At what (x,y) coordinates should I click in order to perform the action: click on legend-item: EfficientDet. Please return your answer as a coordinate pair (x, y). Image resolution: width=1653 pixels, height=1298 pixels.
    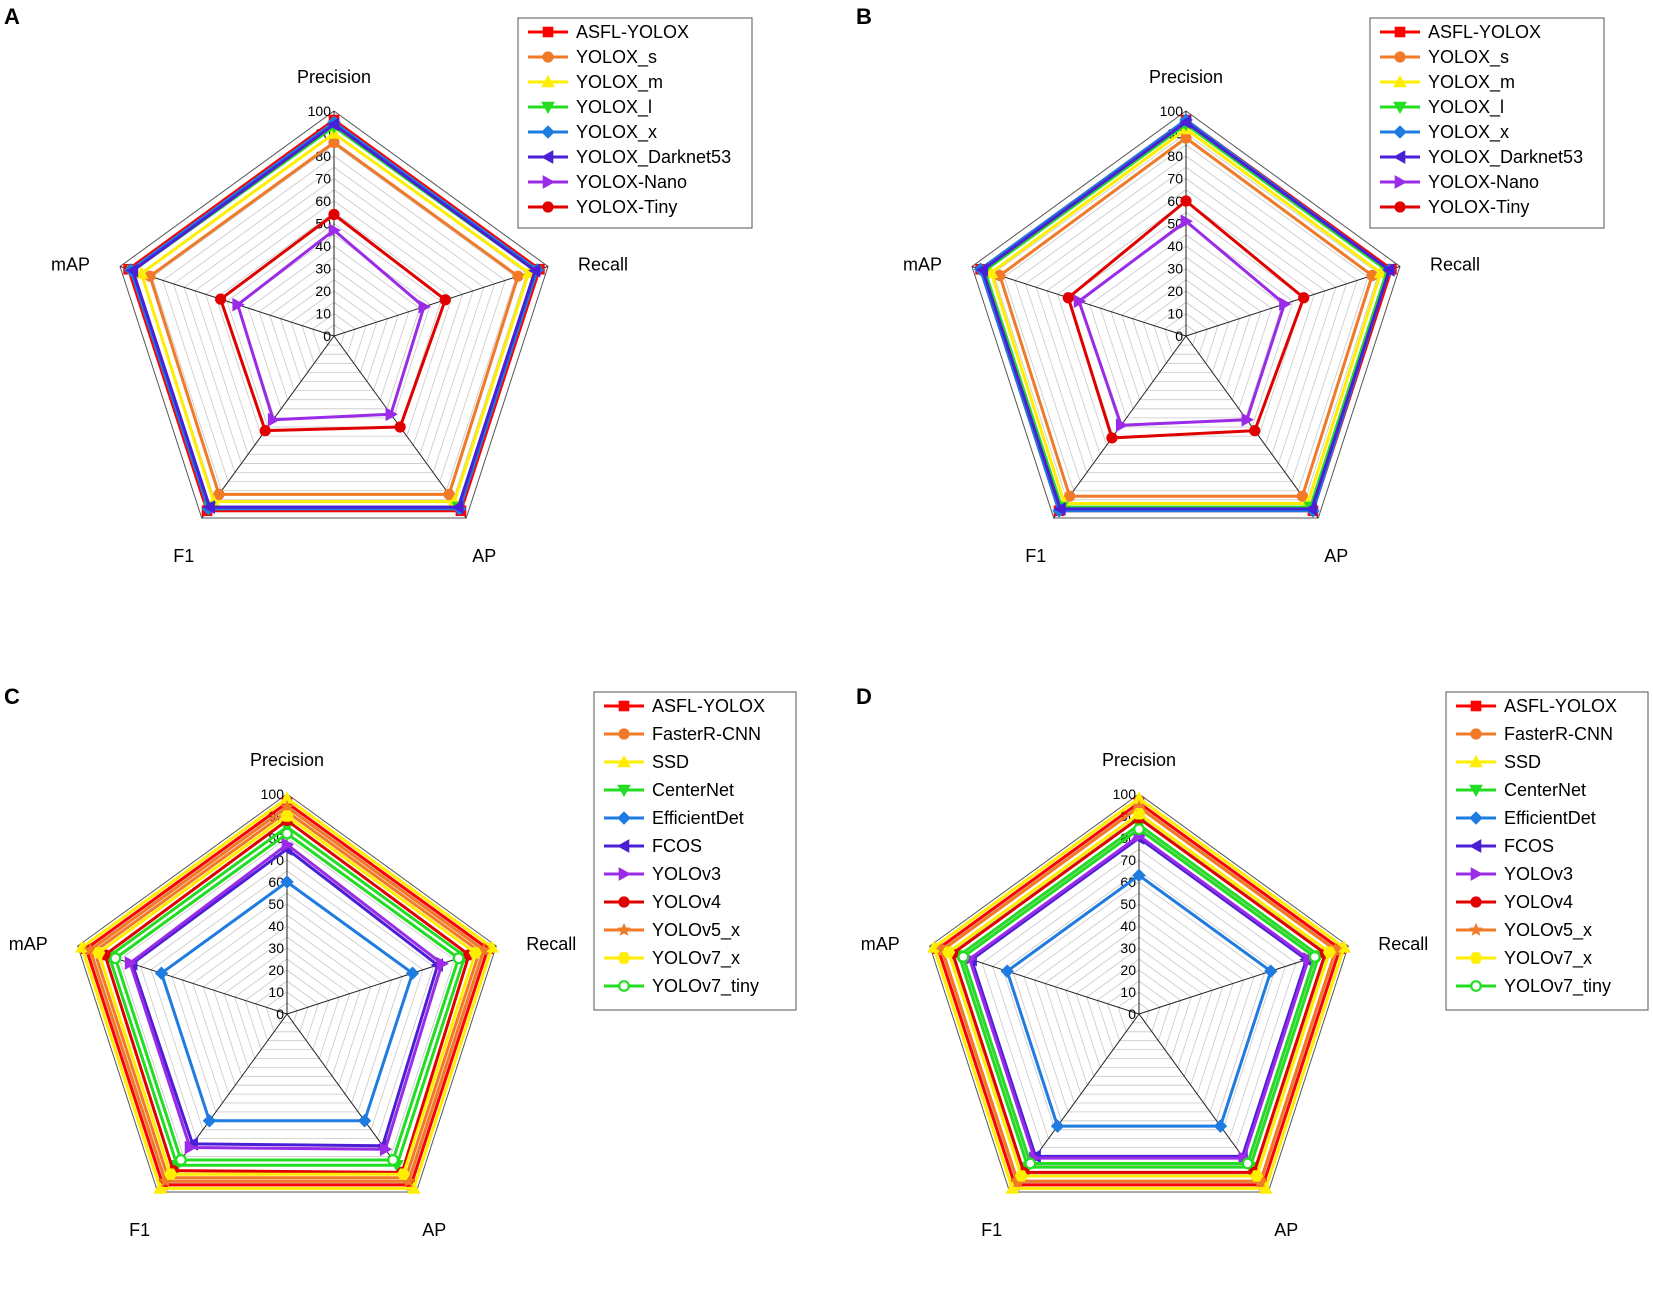
    Looking at the image, I should click on (674, 818).